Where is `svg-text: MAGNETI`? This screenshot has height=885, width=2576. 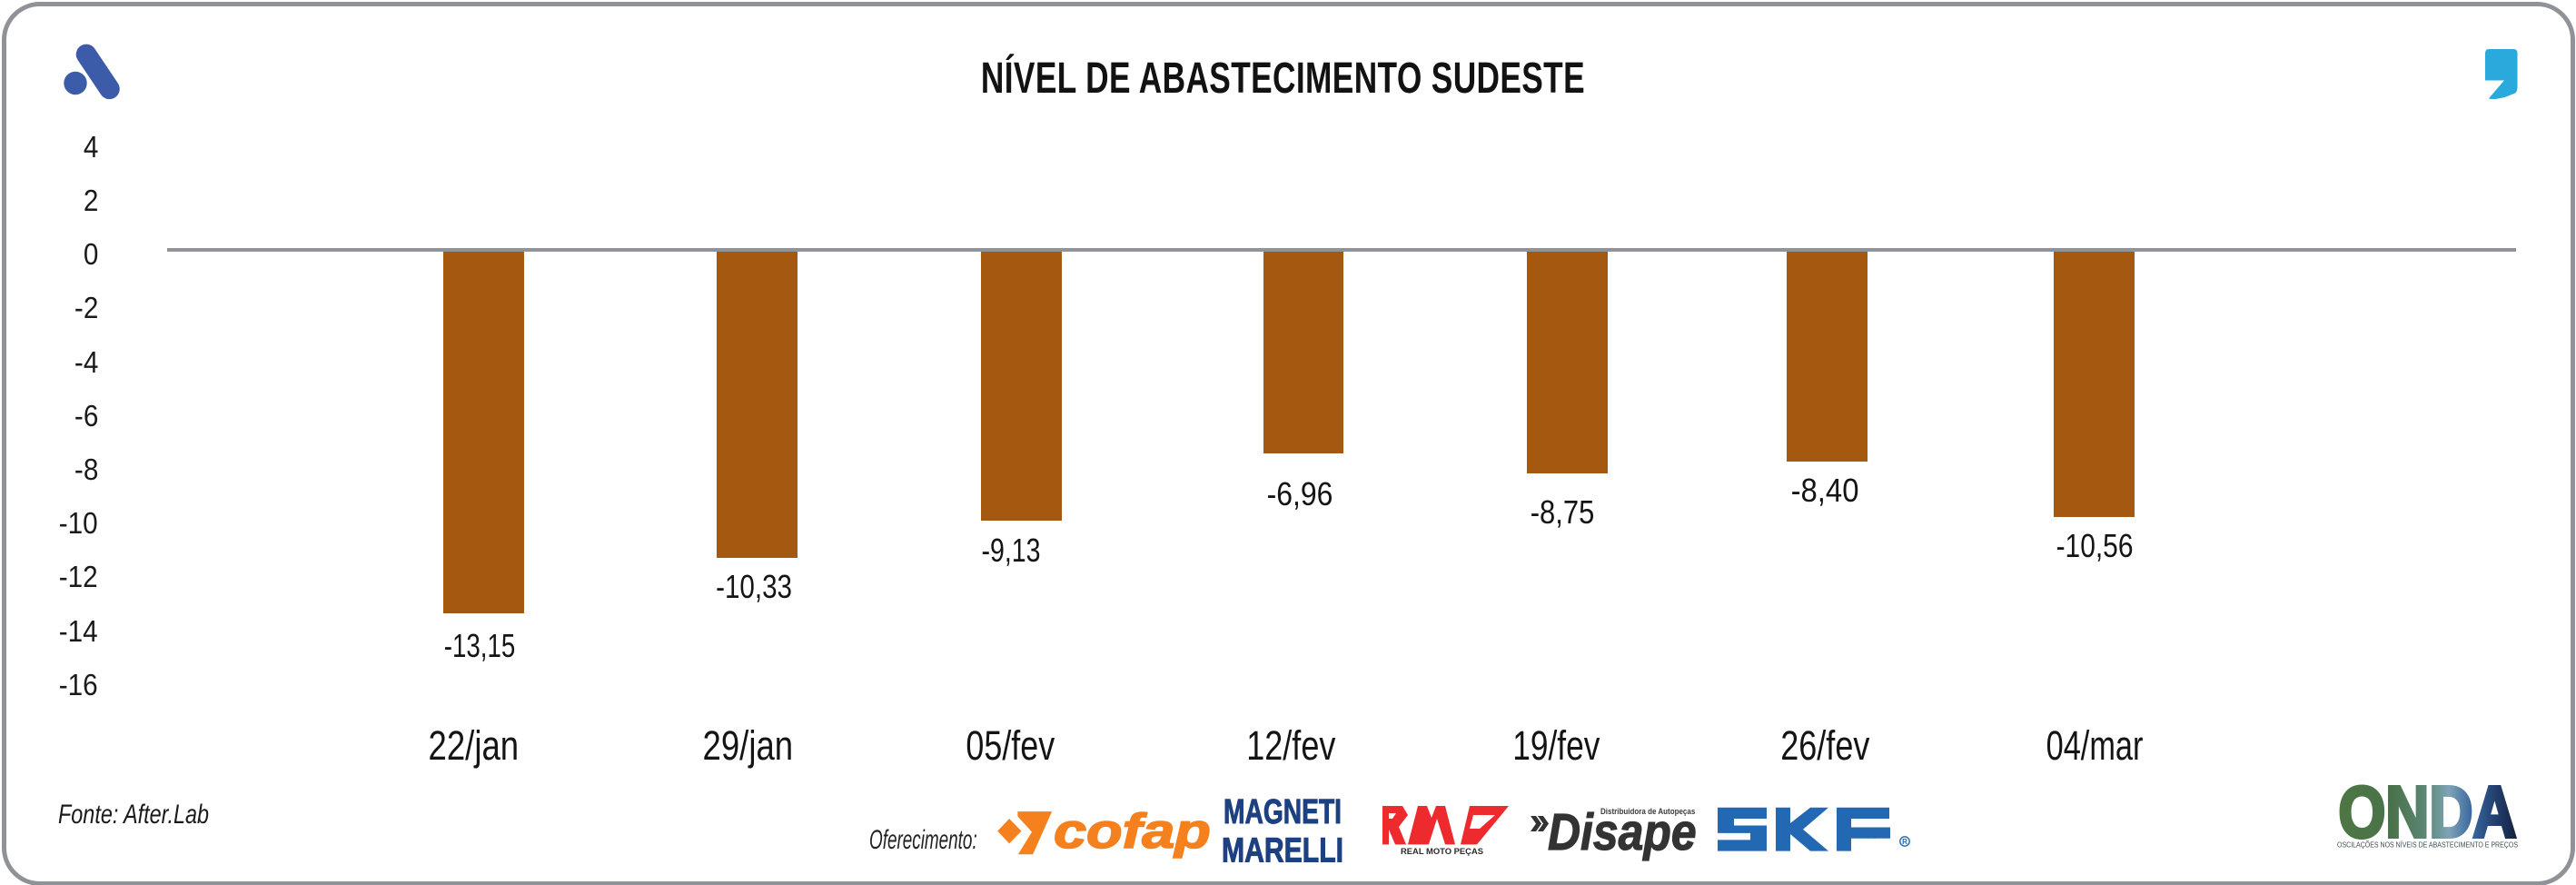 svg-text: MAGNETI is located at coordinates (1283, 812).